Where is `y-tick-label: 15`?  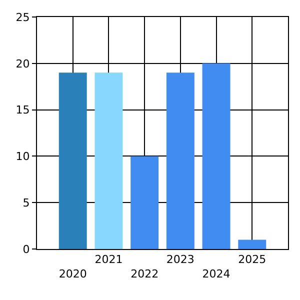 y-tick-label: 15 is located at coordinates (23, 110).